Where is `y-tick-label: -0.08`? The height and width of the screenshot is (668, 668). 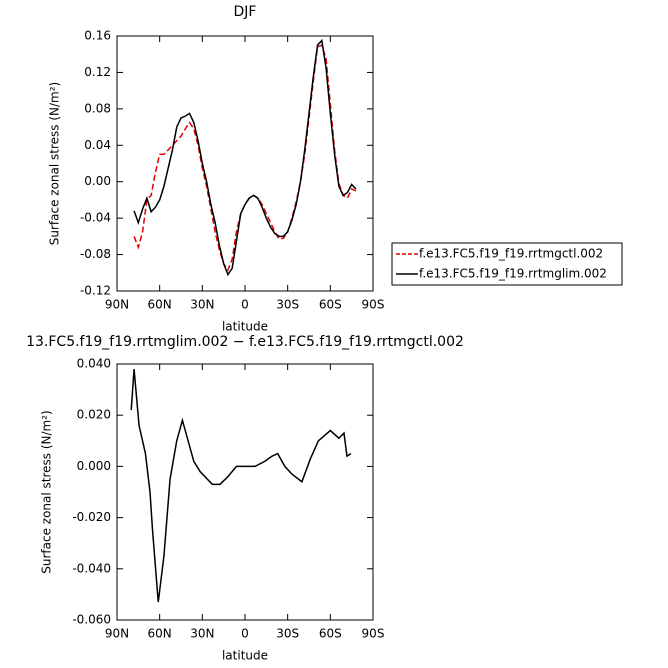
y-tick-label: -0.08 is located at coordinates (95, 254).